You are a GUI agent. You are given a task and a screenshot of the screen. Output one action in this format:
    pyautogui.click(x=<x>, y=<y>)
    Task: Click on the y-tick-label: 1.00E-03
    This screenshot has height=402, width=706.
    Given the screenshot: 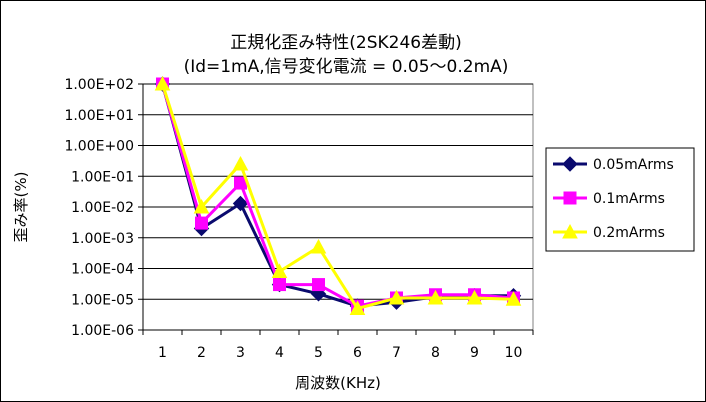 What is the action you would take?
    pyautogui.click(x=102, y=239)
    